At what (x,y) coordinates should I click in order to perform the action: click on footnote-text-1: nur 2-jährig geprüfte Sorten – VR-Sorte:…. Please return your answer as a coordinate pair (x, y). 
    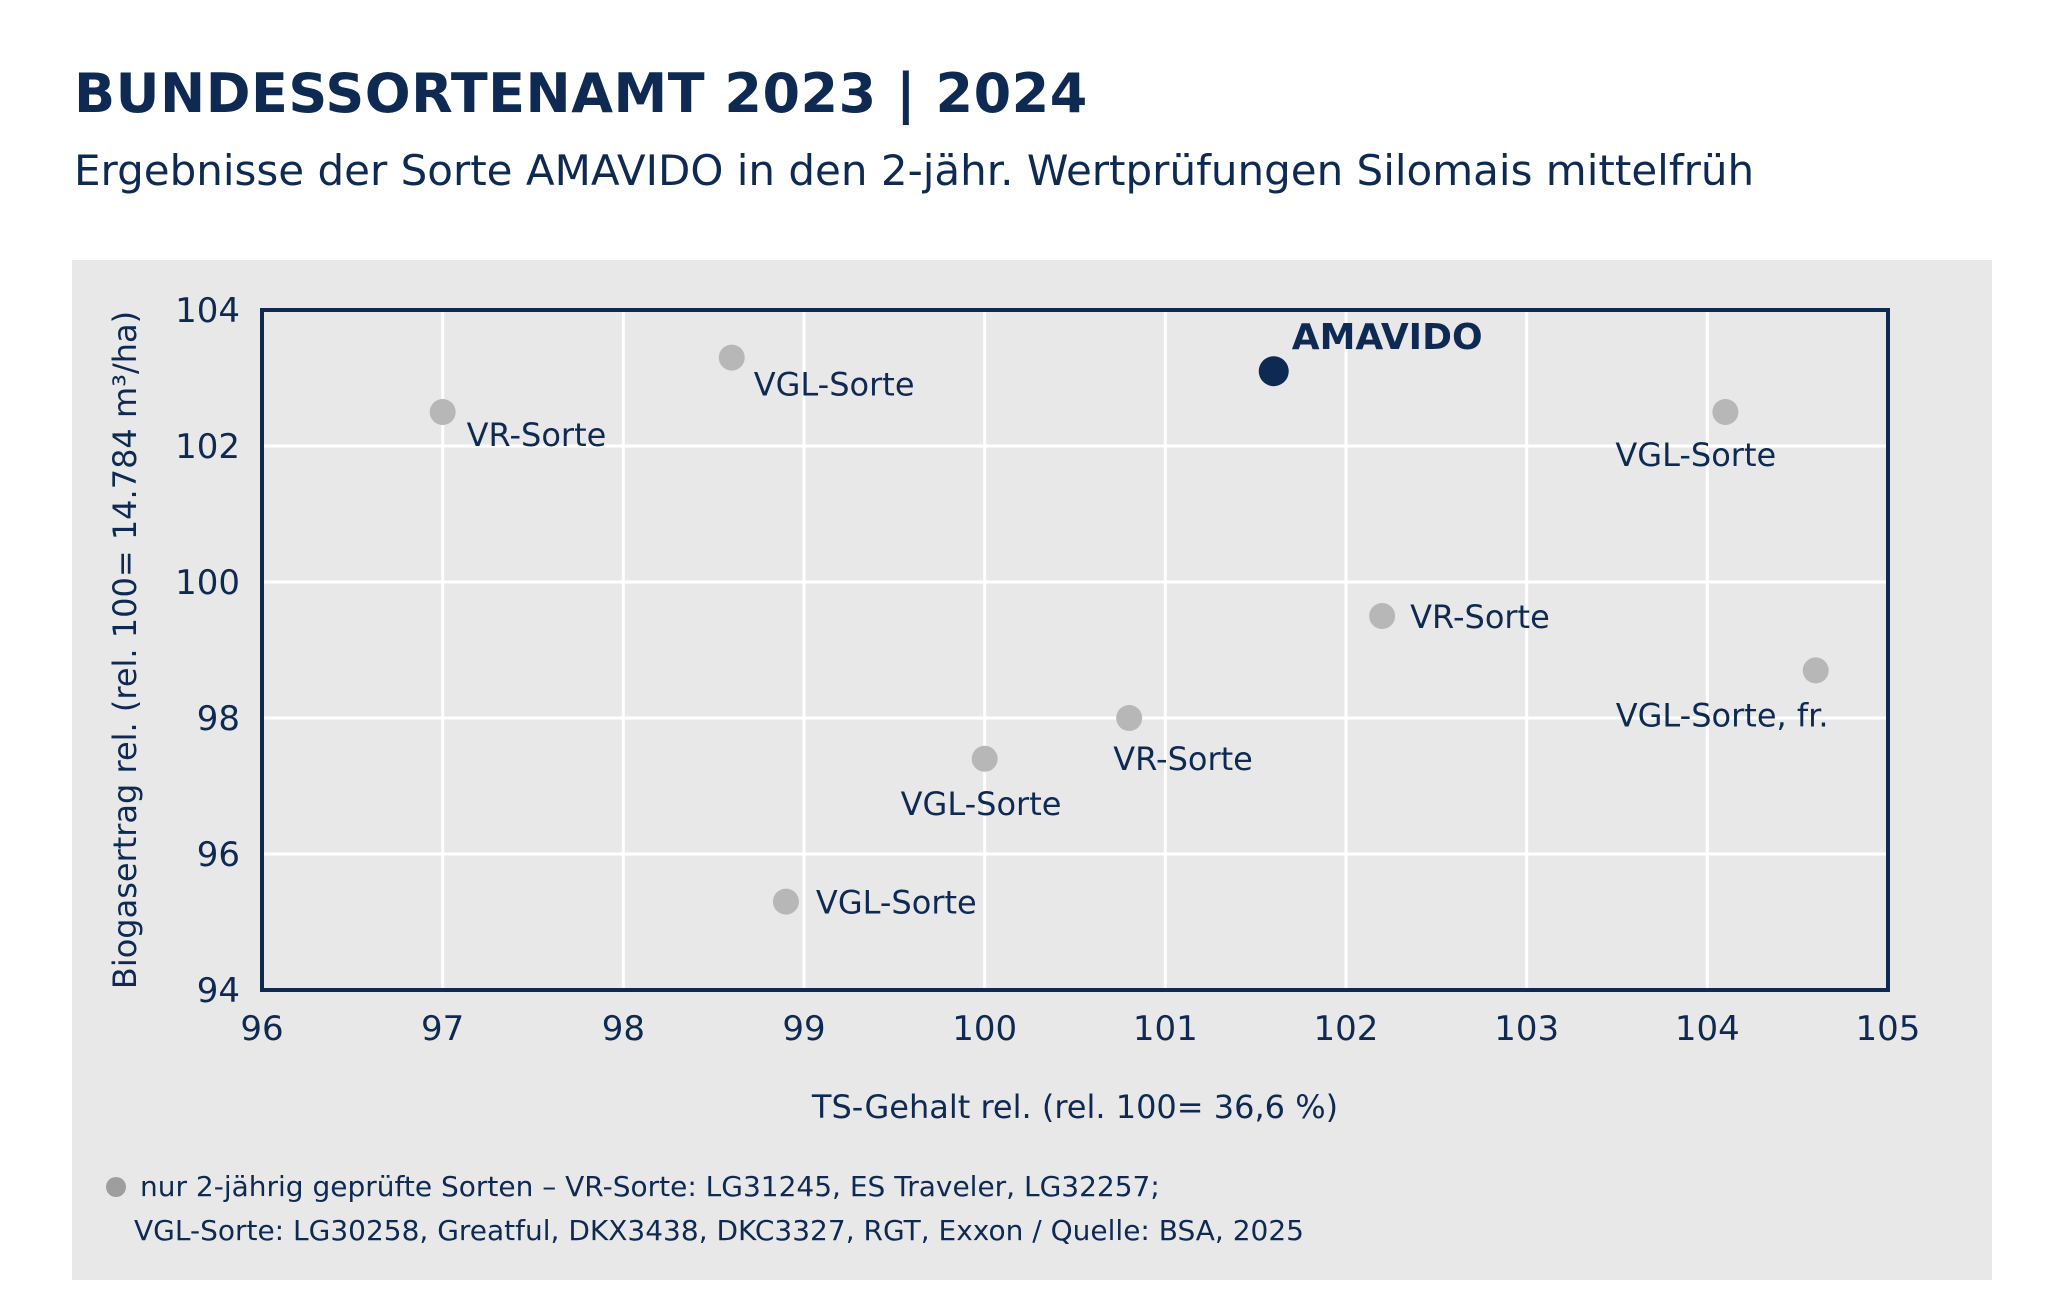
    Looking at the image, I should click on (650, 1186).